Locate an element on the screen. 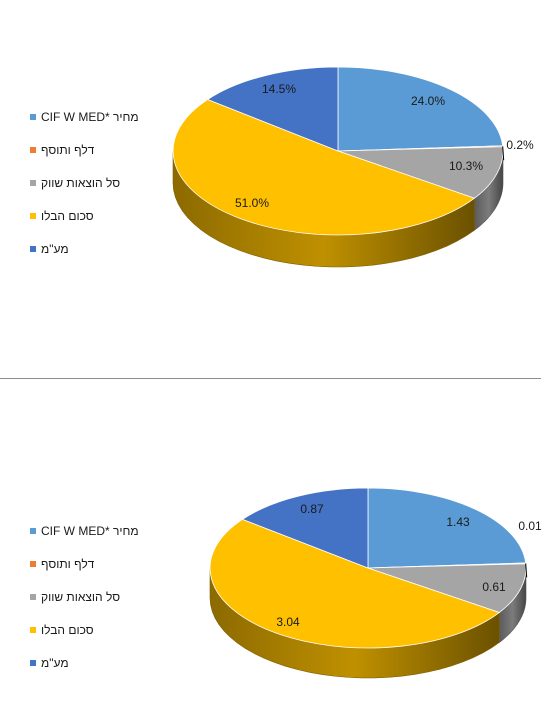 The height and width of the screenshot is (718, 552). data-label-leakage: 0.2% is located at coordinates (520, 145).